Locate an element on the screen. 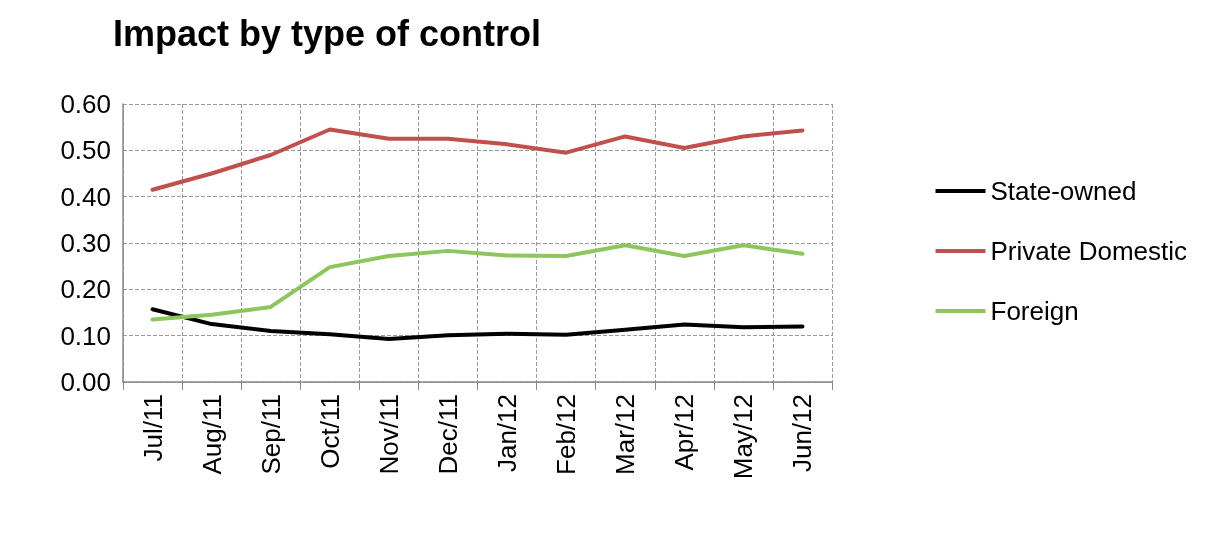 This screenshot has height=535, width=1205. legend-label: Foreign is located at coordinates (1034, 311).